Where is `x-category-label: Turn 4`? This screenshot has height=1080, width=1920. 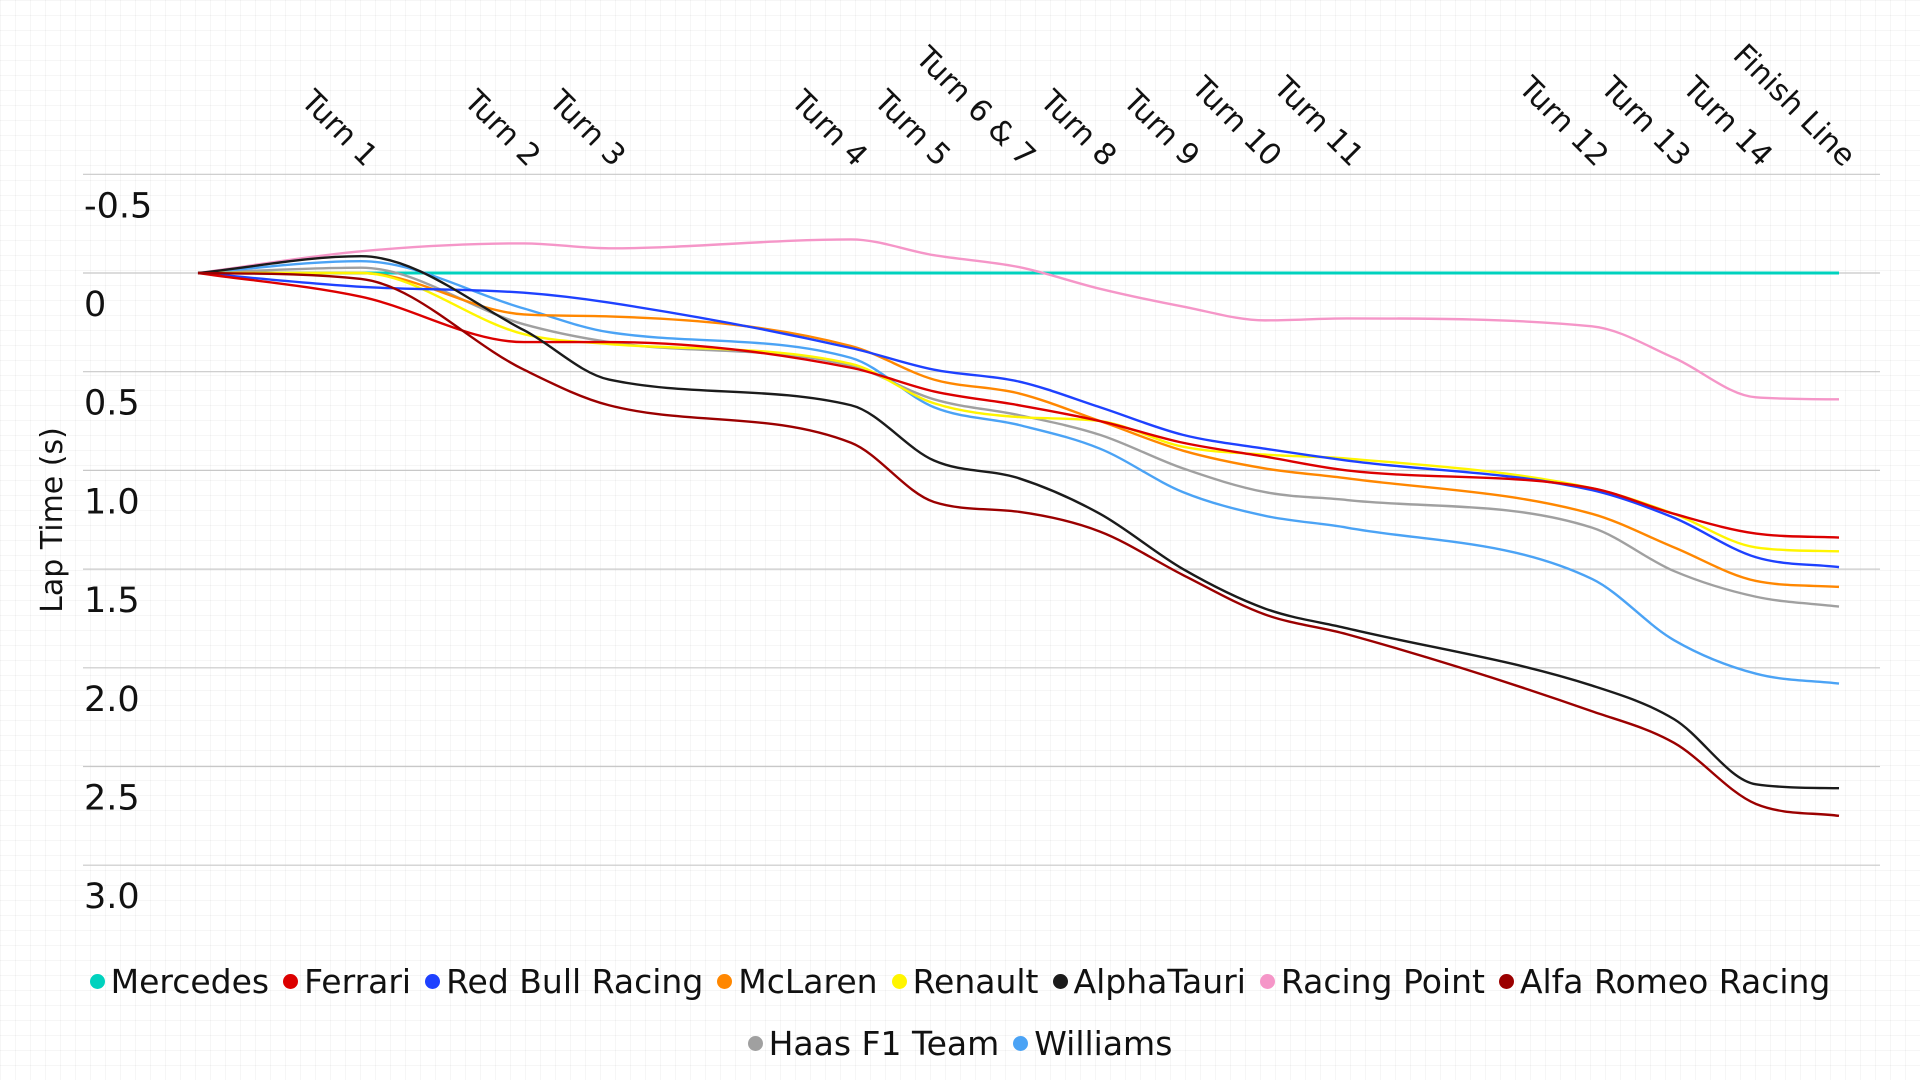 x-category-label: Turn 4 is located at coordinates (828, 128).